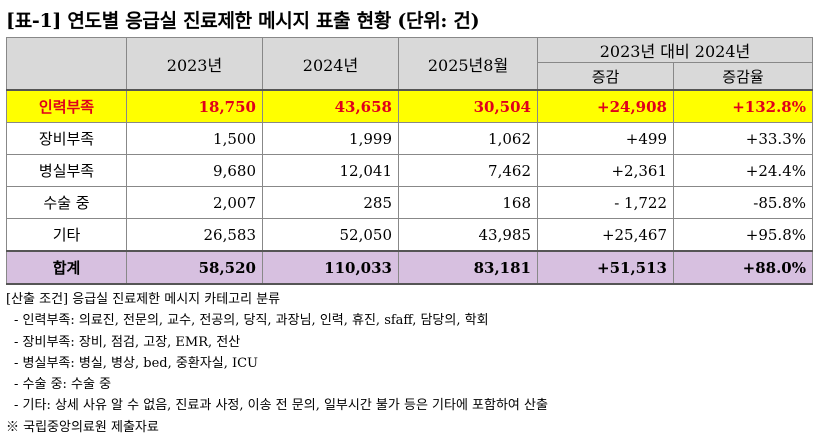 Image resolution: width=818 pixels, height=445 pixels. I want to click on cell-change: +51,513, so click(605, 267).